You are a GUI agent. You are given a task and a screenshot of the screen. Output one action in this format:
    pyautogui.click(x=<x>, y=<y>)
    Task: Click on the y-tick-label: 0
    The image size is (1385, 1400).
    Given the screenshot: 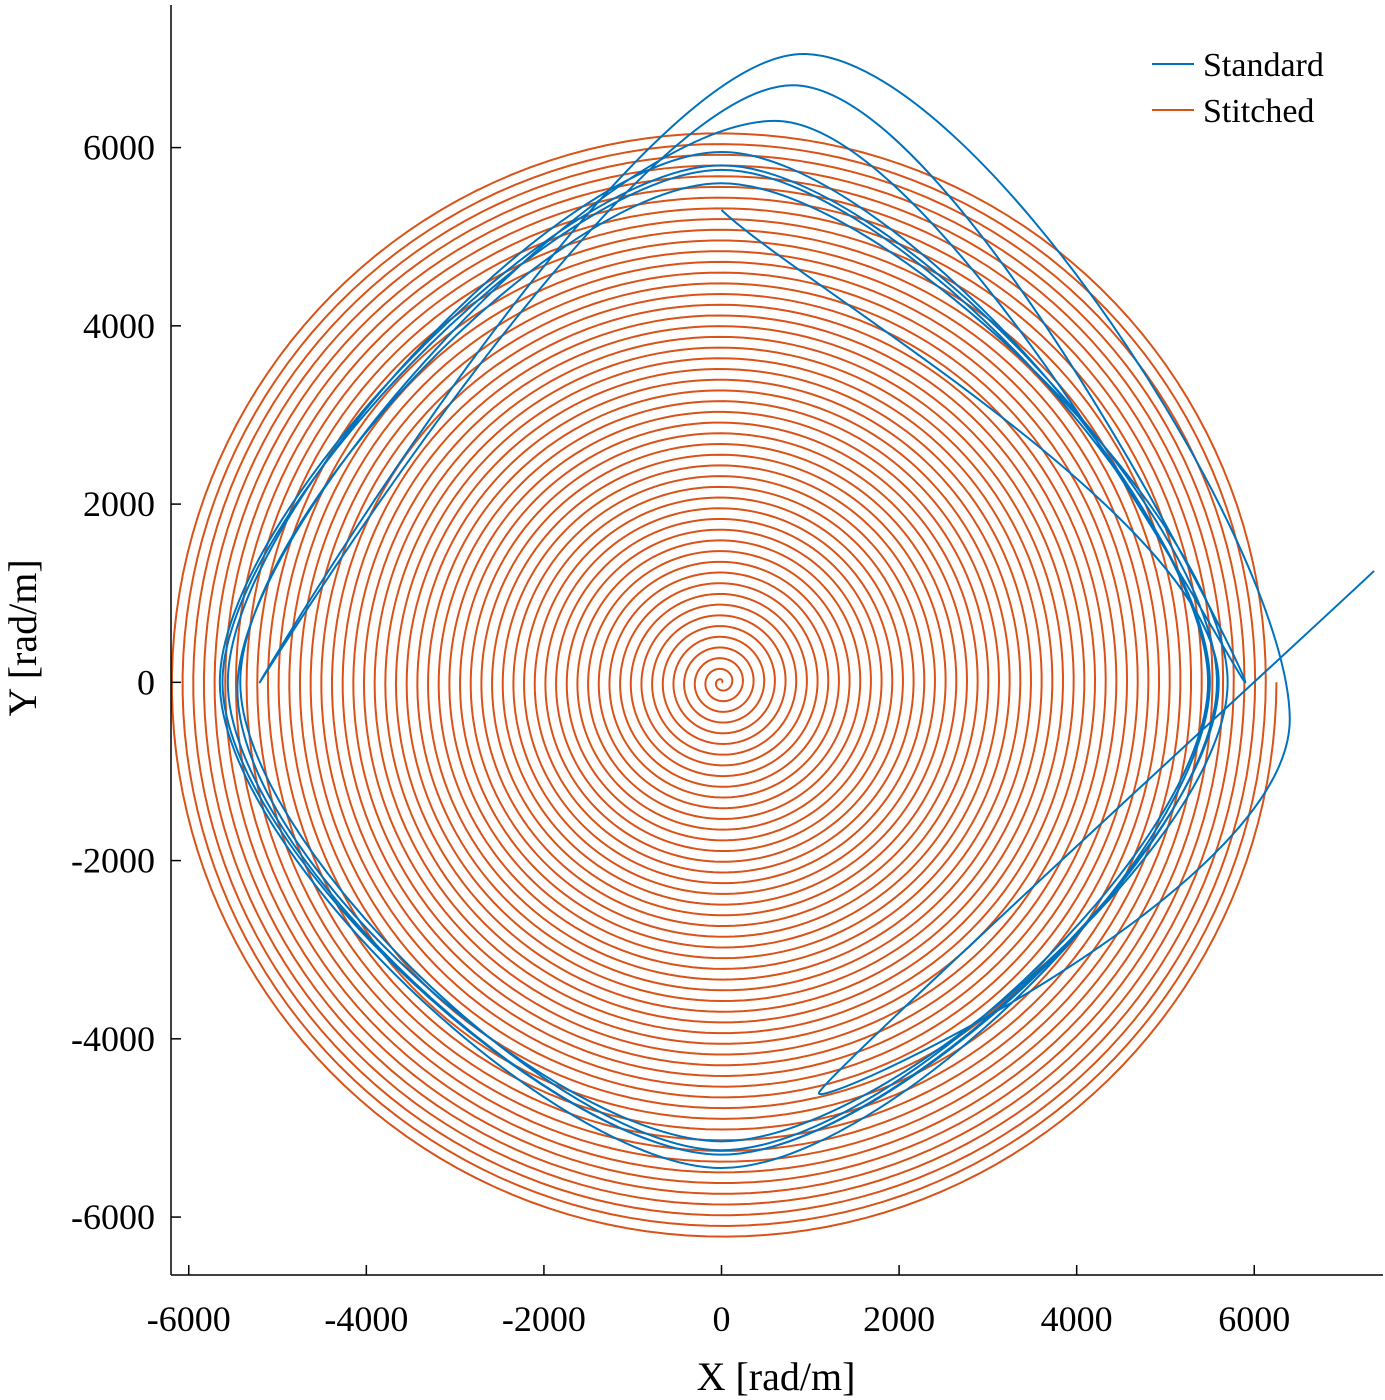 What is the action you would take?
    pyautogui.click(x=146, y=682)
    